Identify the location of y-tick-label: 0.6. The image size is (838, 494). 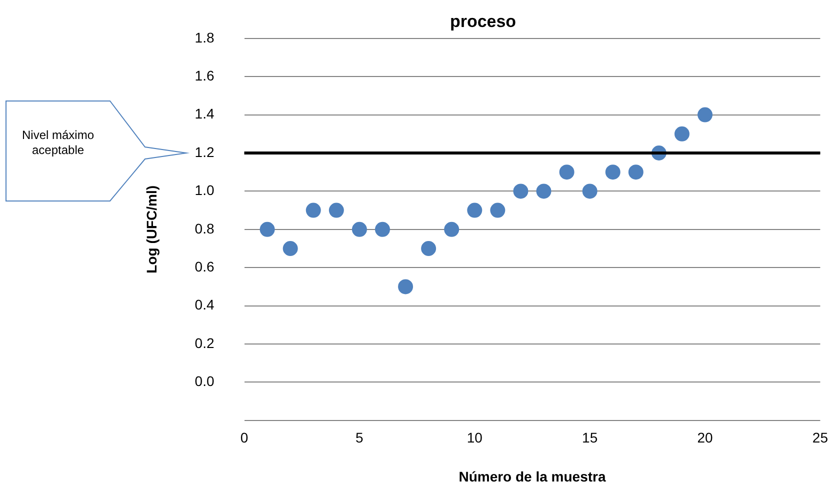
(204, 266).